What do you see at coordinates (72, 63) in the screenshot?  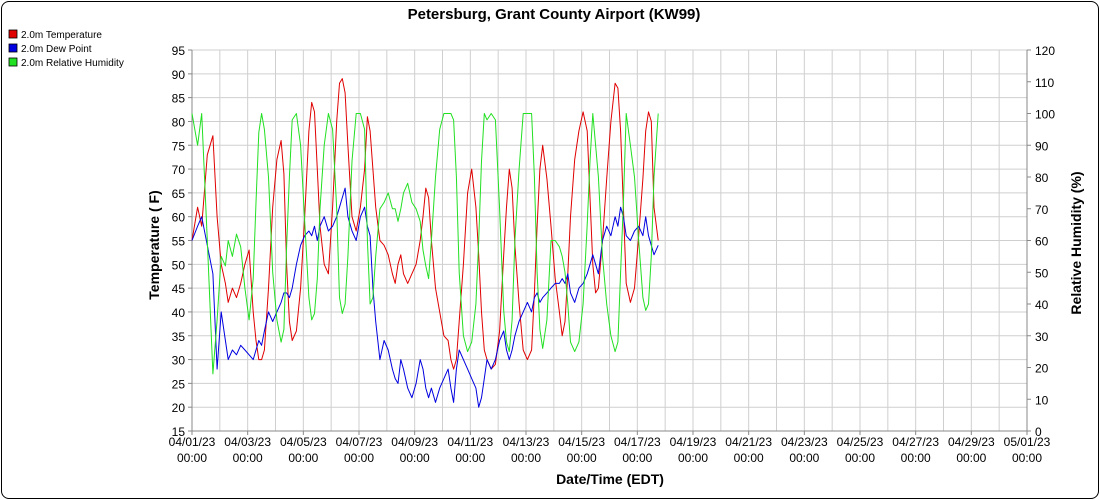 I see `legend-label: 2.0m Relative Humidity` at bounding box center [72, 63].